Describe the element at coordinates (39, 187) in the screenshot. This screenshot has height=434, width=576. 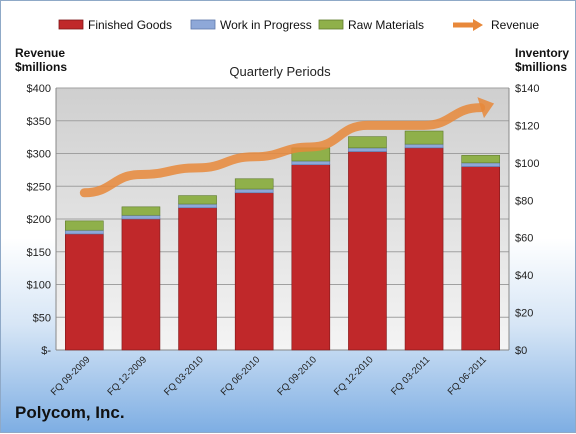
I see `left-tick-label: $250` at that location.